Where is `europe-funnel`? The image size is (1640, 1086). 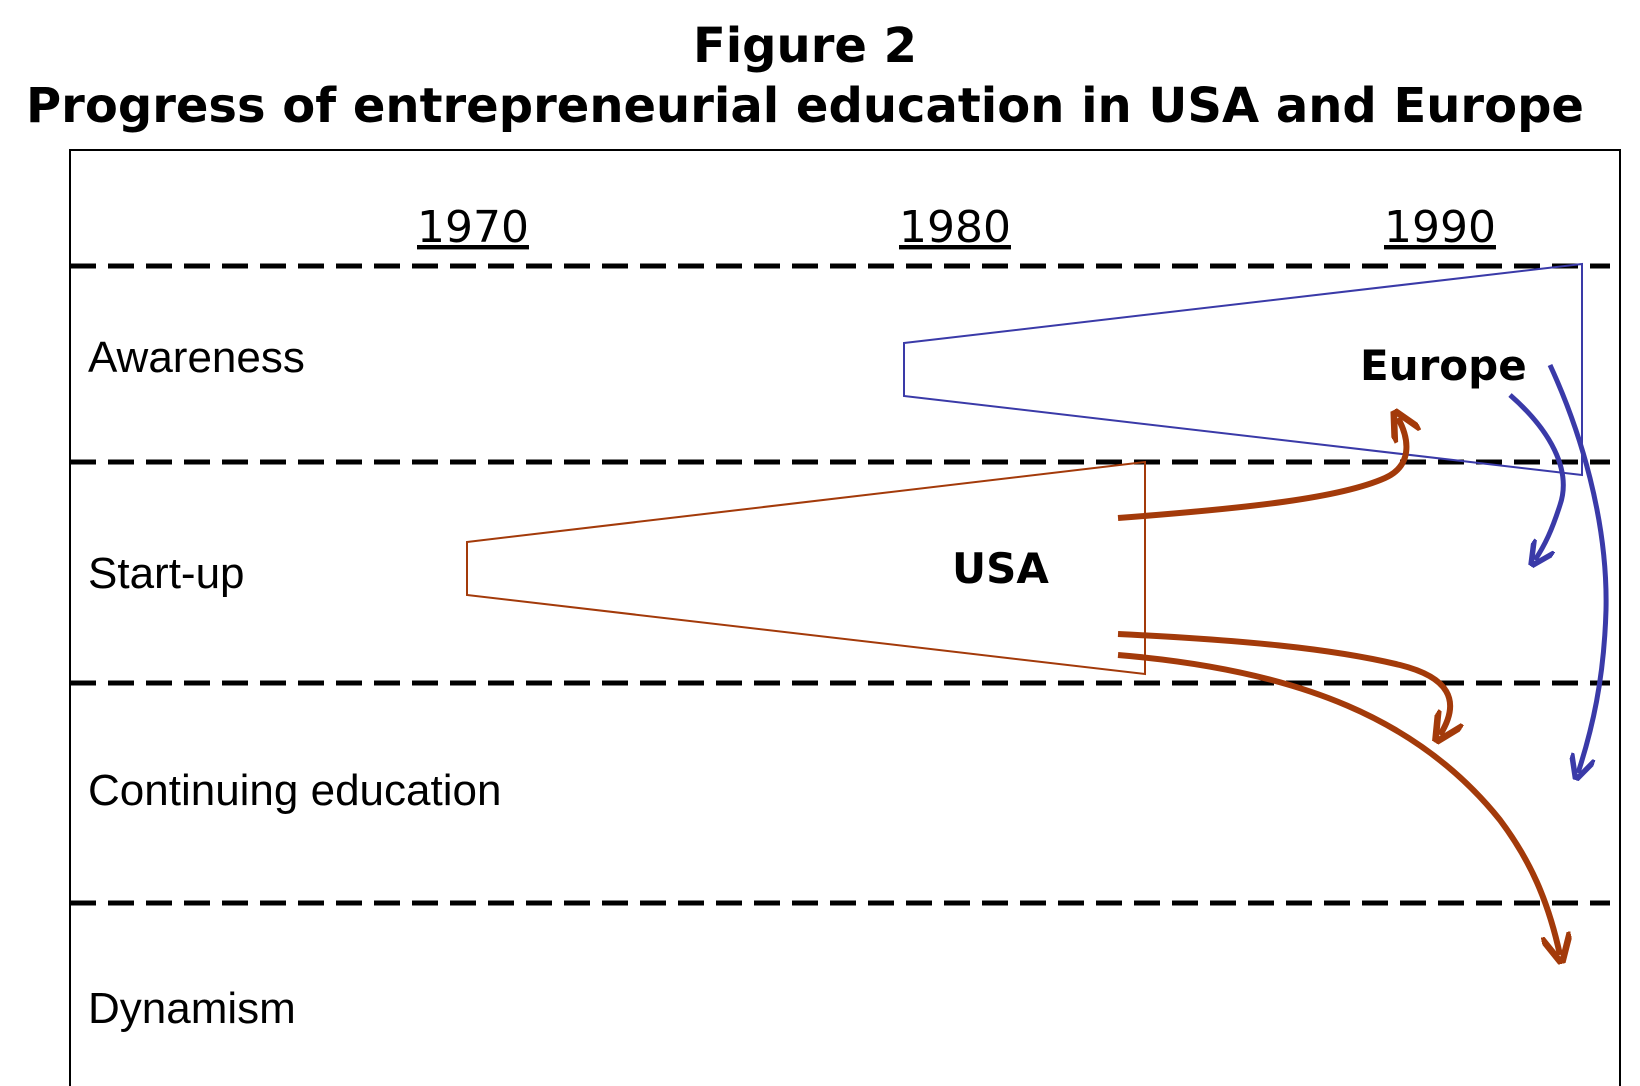
europe-funnel is located at coordinates (1243, 369).